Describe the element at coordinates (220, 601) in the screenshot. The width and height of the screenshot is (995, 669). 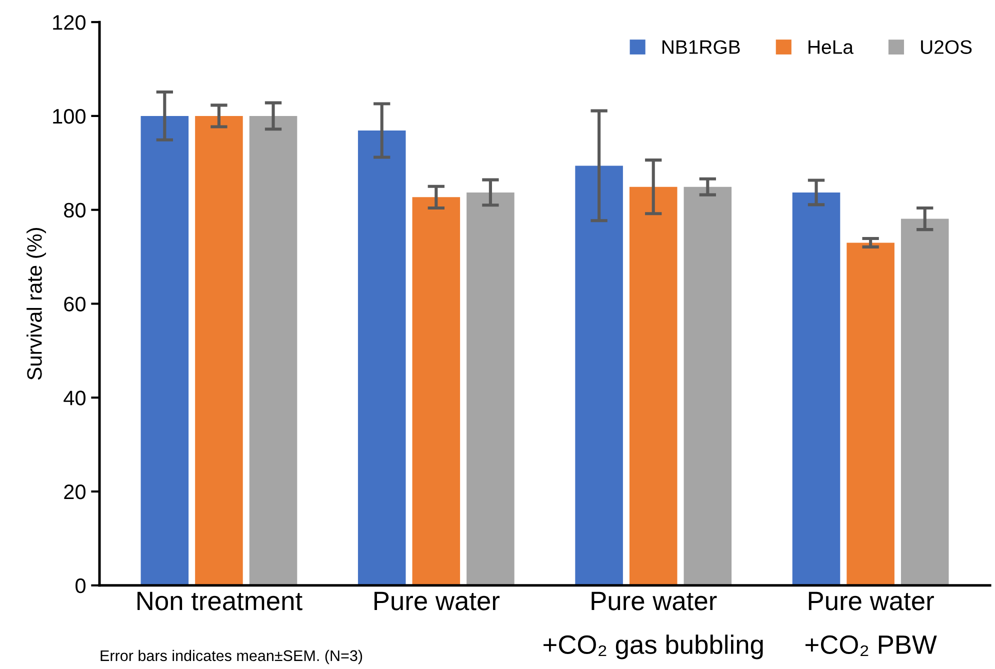
I see `x-tick-label: Non treatment` at that location.